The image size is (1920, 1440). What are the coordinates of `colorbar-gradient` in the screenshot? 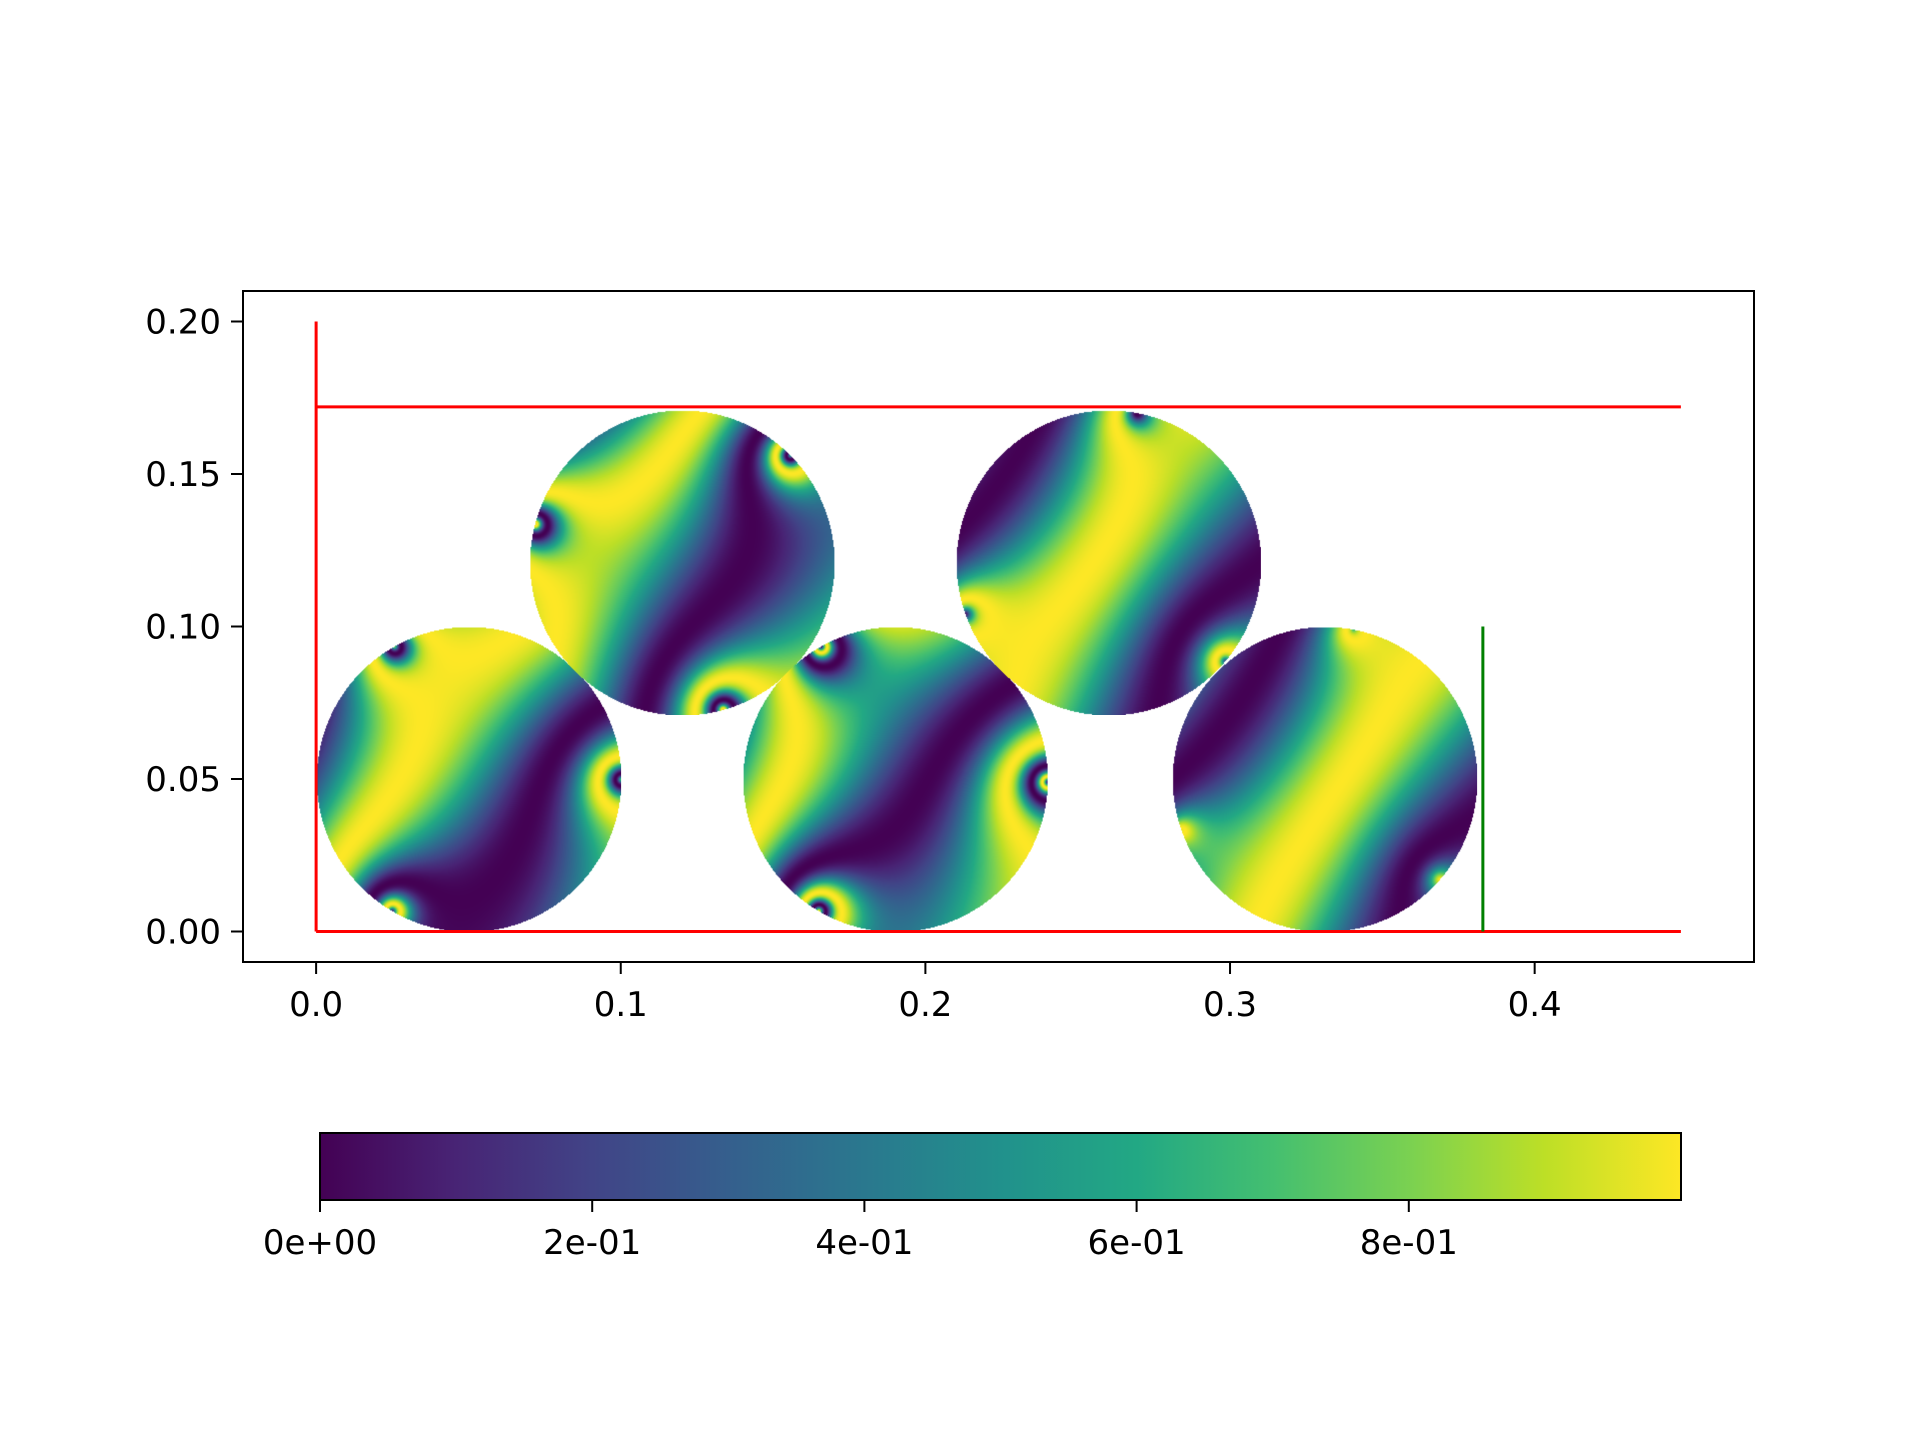 It's located at (1000, 1166).